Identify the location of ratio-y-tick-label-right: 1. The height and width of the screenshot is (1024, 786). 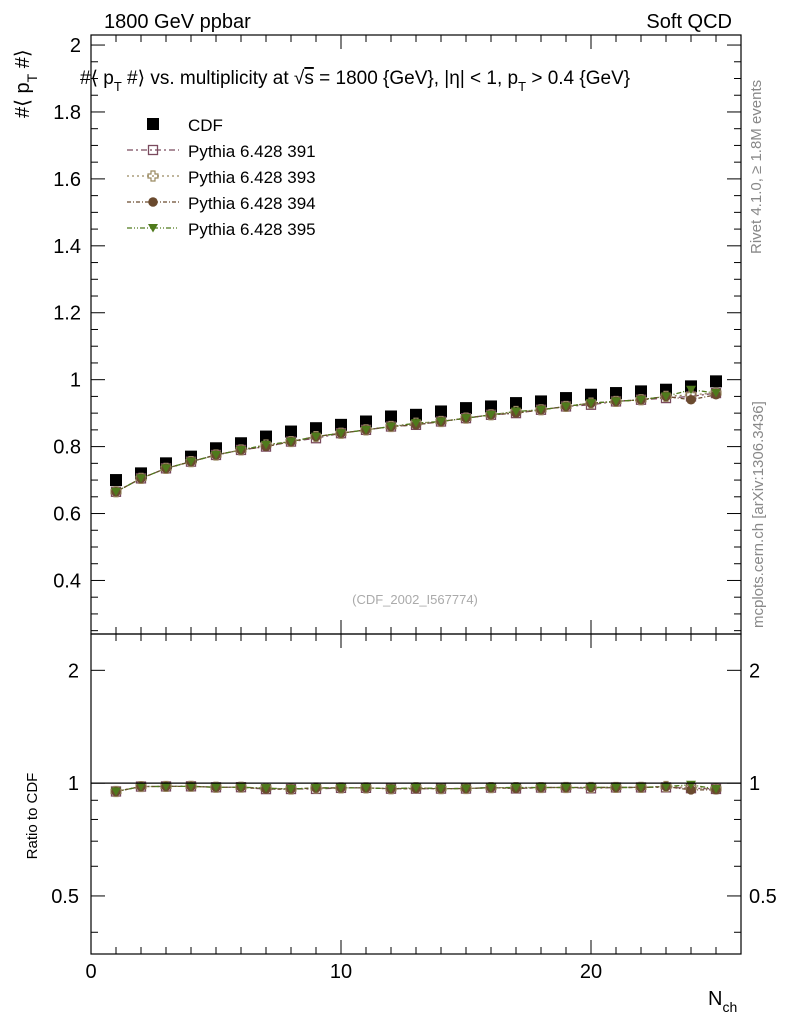
(754, 784).